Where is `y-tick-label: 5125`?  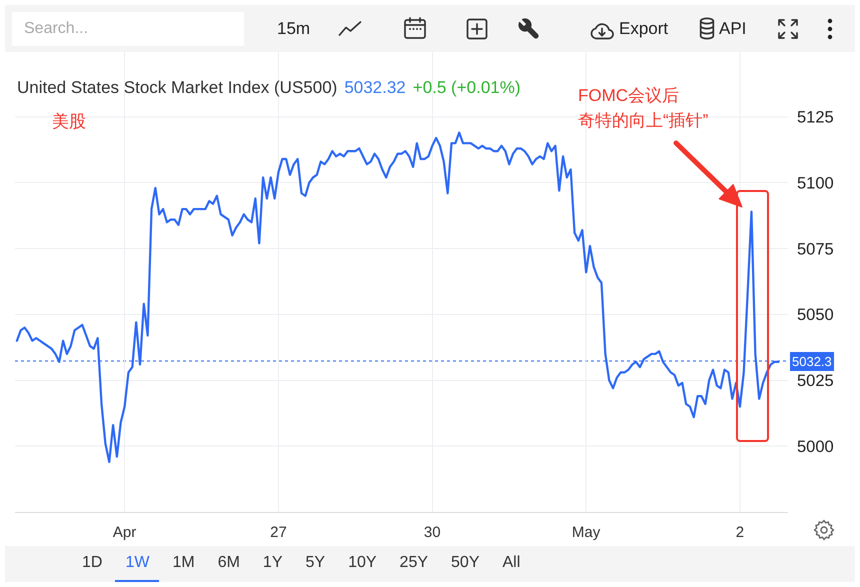 y-tick-label: 5125 is located at coordinates (815, 117).